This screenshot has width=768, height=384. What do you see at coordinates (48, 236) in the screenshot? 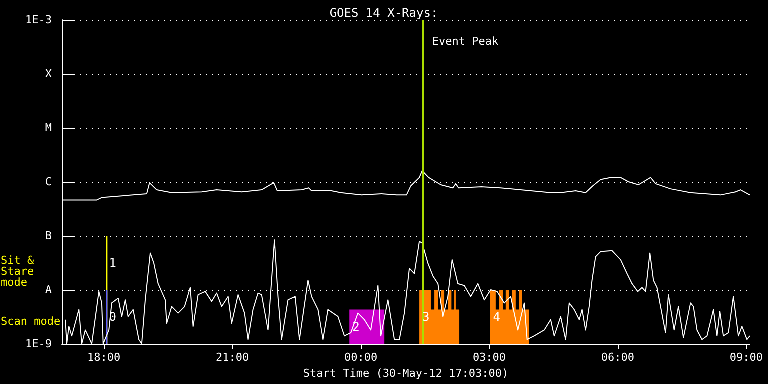
I see `y-tick-label: B` at bounding box center [48, 236].